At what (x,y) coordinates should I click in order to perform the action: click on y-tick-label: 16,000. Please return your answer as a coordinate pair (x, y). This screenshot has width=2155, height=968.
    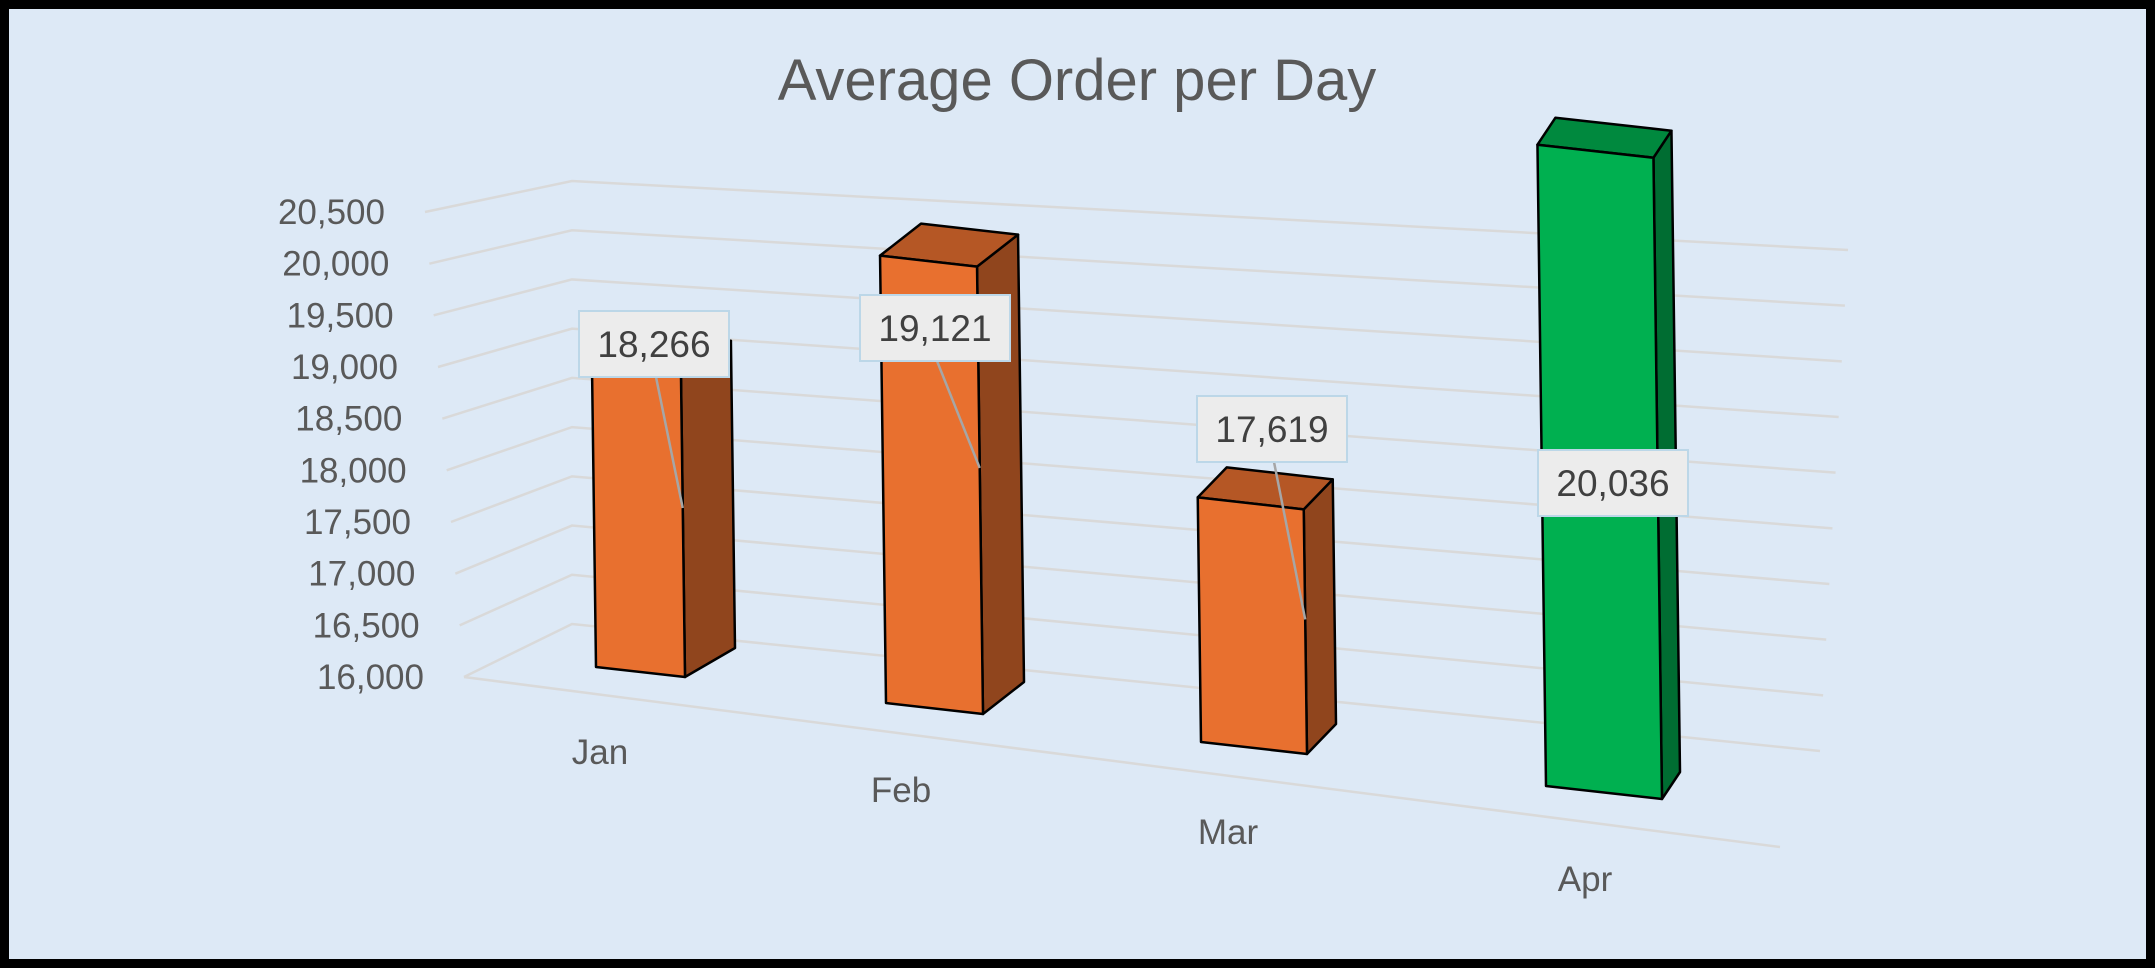
    Looking at the image, I should click on (370, 677).